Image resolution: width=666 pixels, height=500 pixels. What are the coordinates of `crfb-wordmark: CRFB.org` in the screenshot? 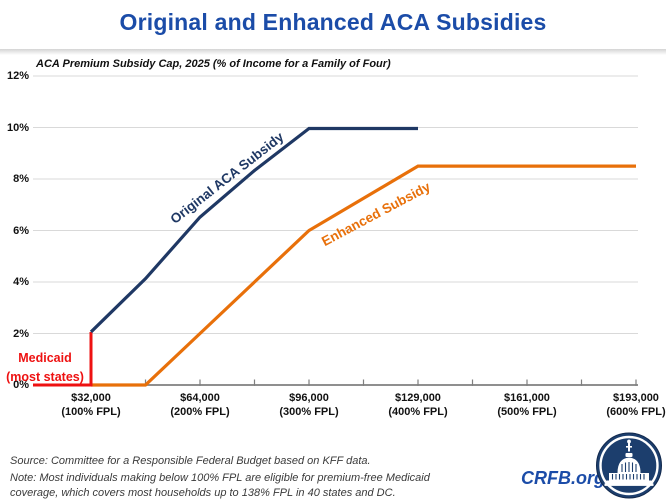 It's located at (563, 478).